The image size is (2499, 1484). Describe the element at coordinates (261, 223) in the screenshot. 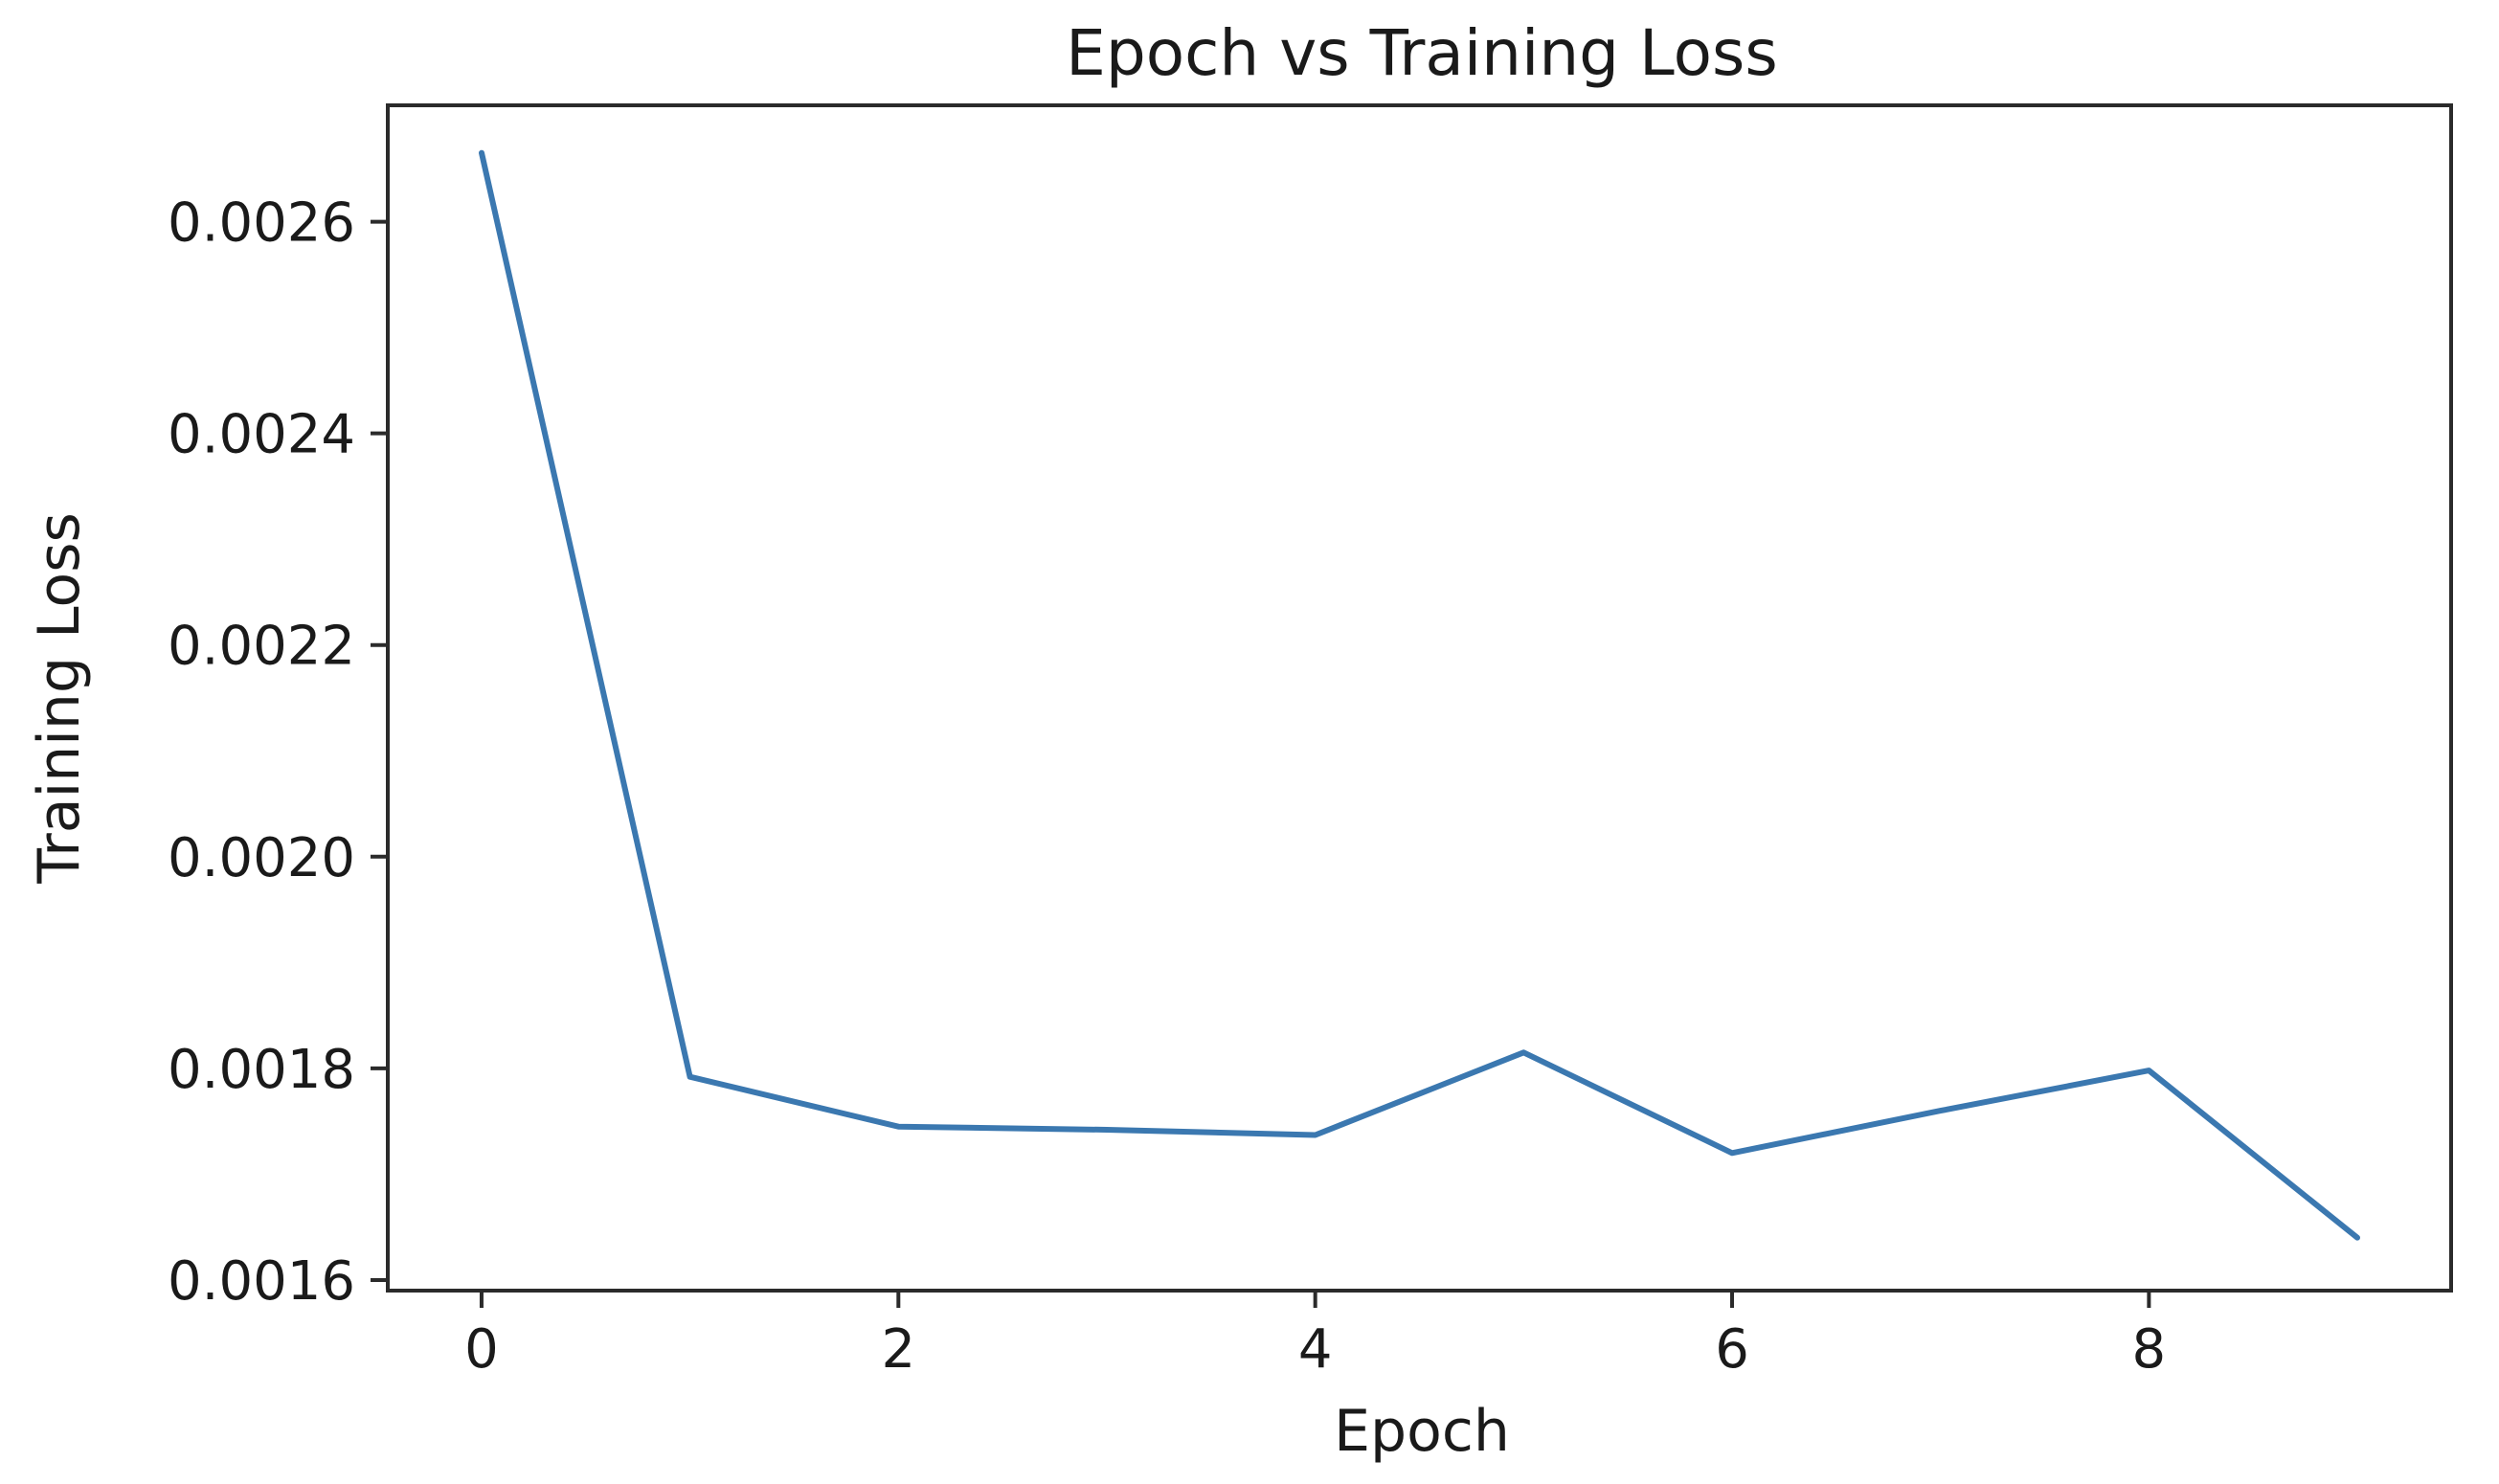

I see `y-tick-label: 0.0026` at that location.